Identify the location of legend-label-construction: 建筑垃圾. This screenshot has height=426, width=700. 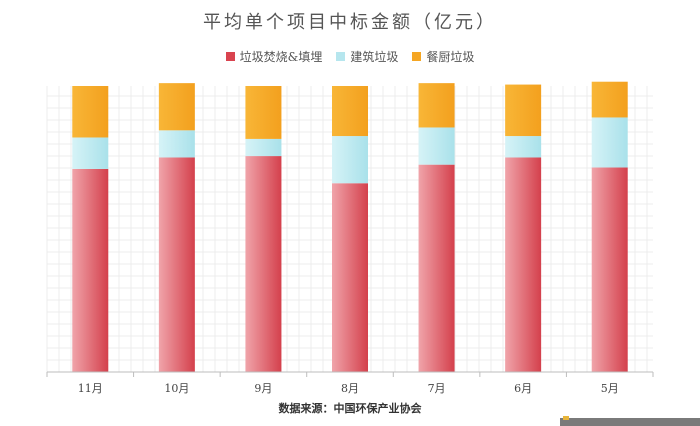
(374, 57).